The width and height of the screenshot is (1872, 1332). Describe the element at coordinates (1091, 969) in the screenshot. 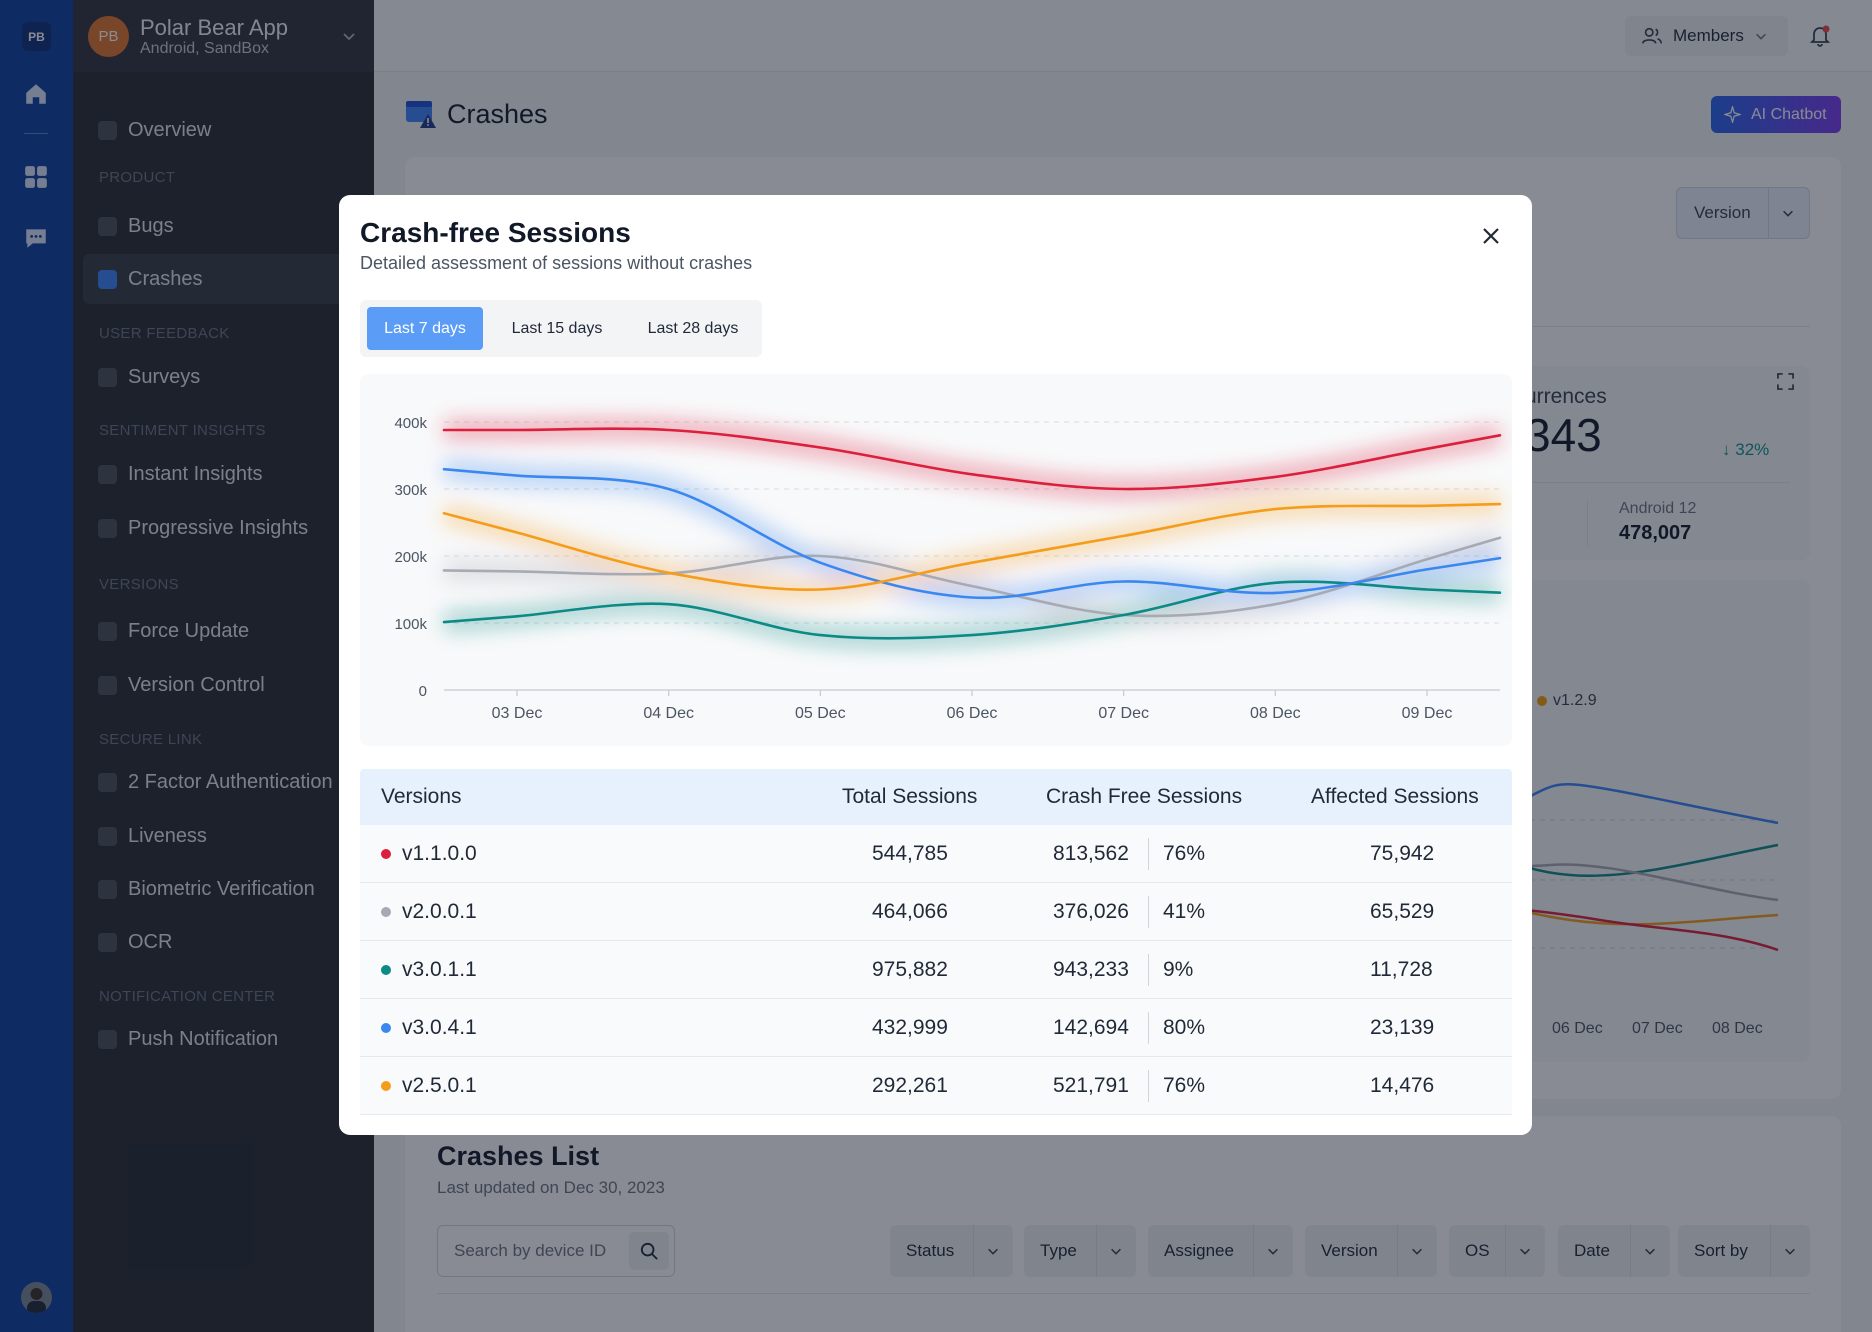

I see `crash-free-cell: 943,233` at that location.